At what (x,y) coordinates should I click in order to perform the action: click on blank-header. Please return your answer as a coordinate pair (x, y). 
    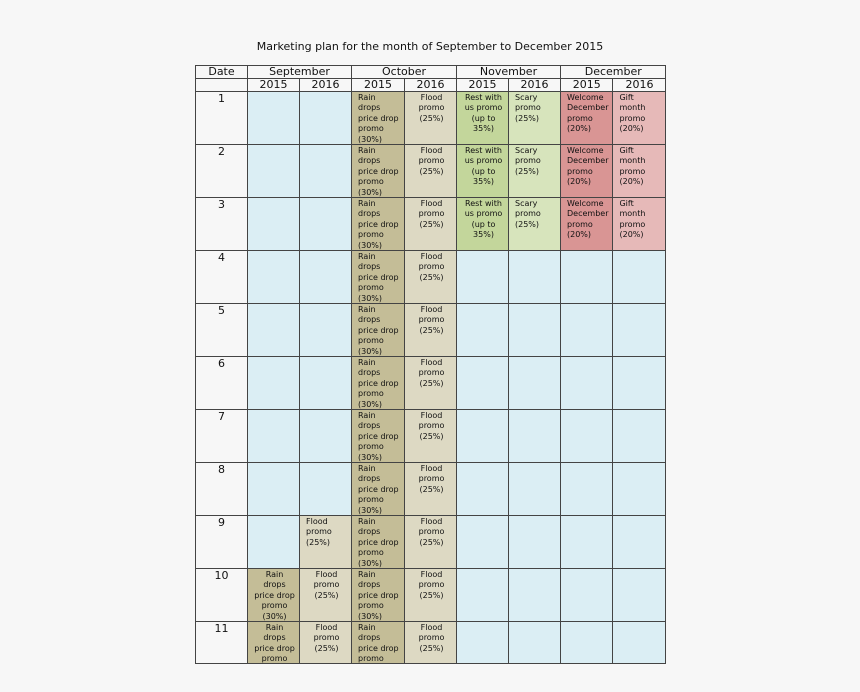
    Looking at the image, I should click on (221, 85).